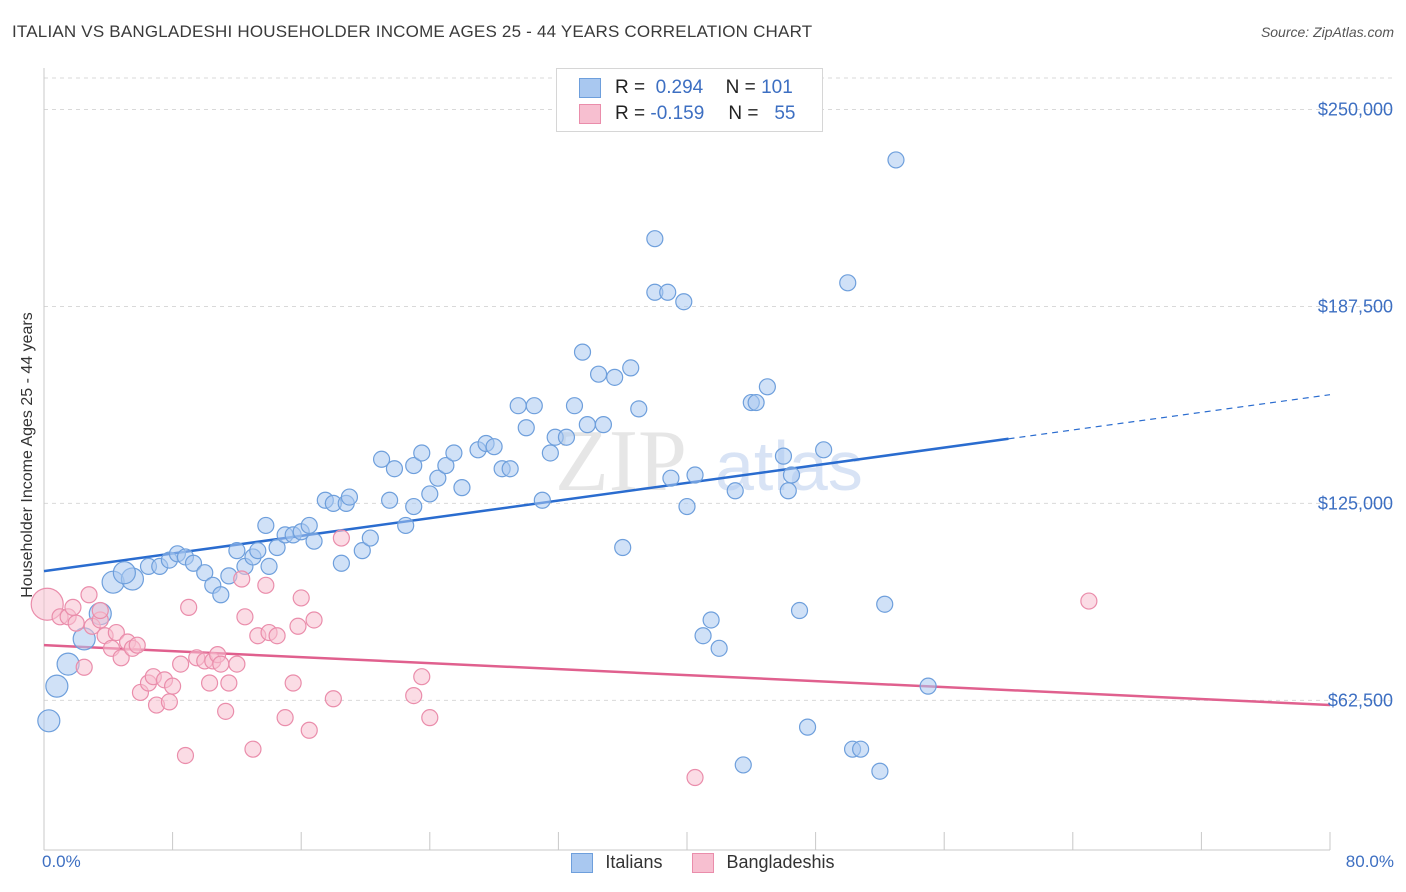 The height and width of the screenshot is (892, 1406). I want to click on x-tick-max: 80.0%, so click(1369, 861).